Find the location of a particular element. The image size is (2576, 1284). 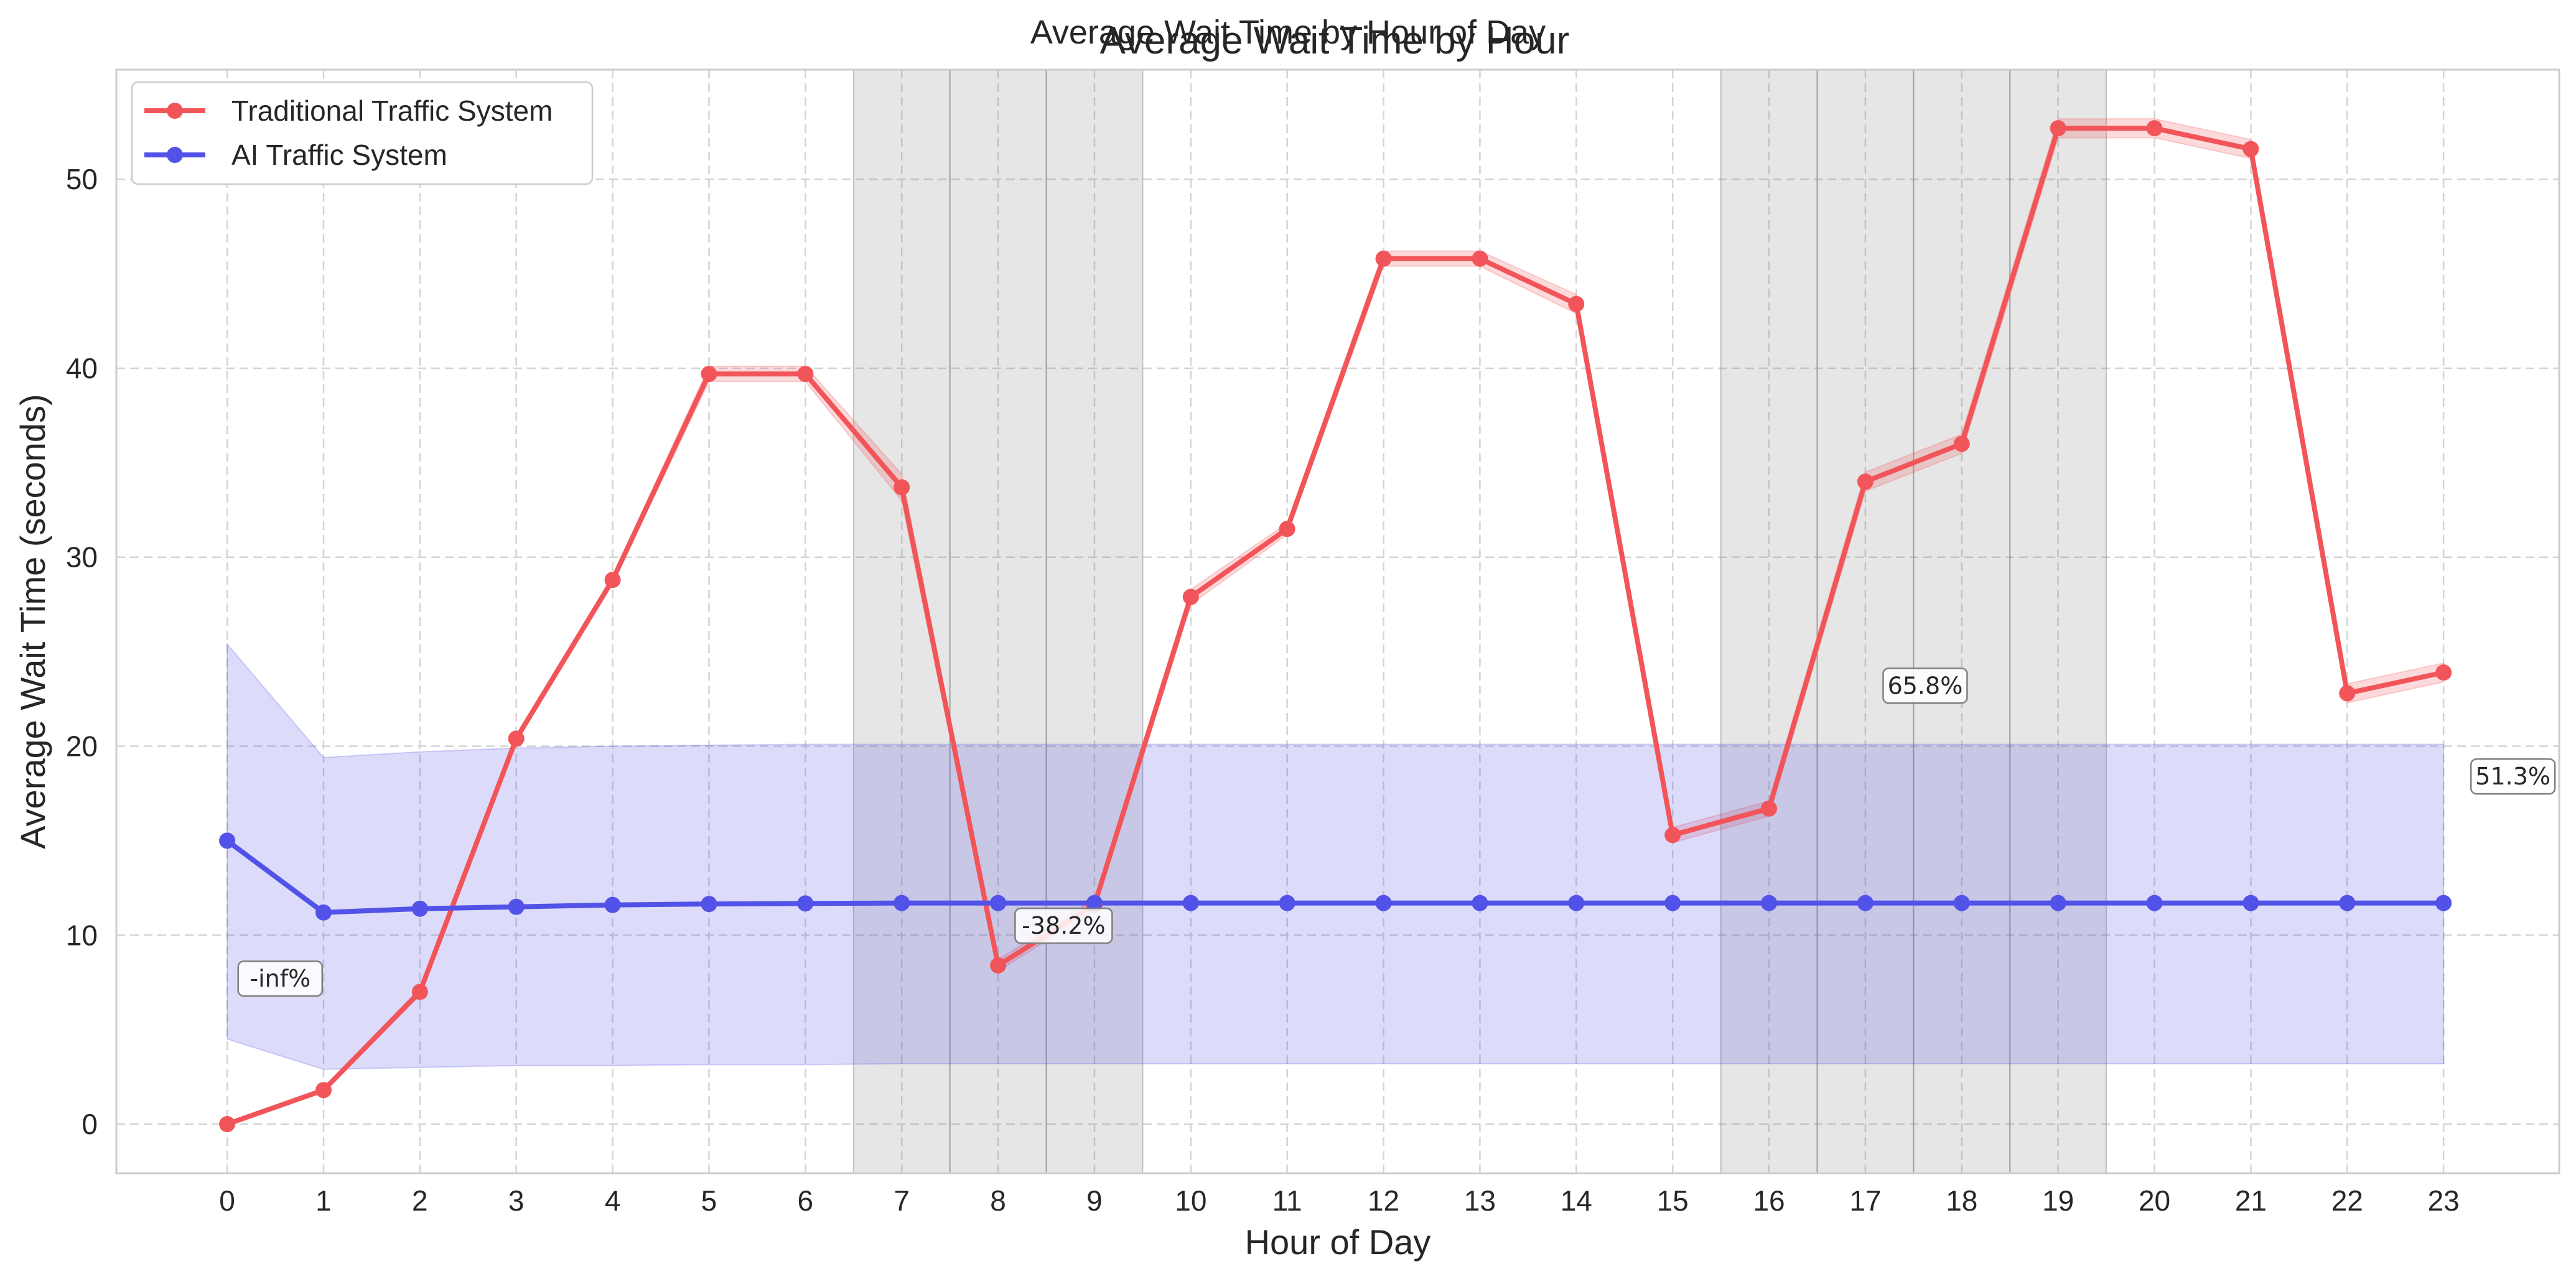

x-tick-label: 7 is located at coordinates (902, 1200).